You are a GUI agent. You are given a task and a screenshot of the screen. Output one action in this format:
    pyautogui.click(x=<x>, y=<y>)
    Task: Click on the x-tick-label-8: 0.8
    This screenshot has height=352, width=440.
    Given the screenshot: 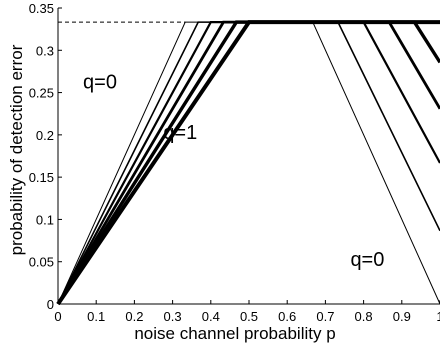 What is the action you would take?
    pyautogui.click(x=364, y=316)
    